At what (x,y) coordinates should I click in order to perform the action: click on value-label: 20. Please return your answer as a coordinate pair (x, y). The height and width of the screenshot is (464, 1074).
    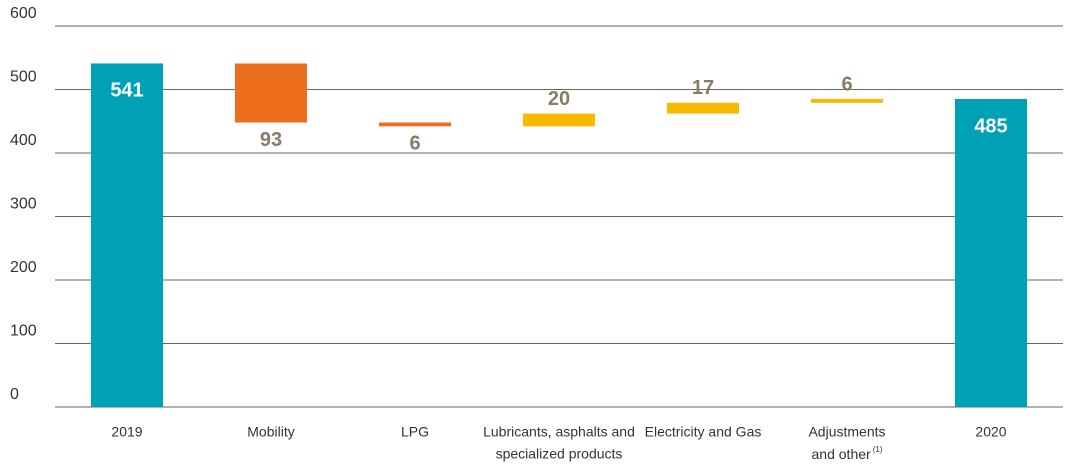
    Looking at the image, I should click on (559, 99).